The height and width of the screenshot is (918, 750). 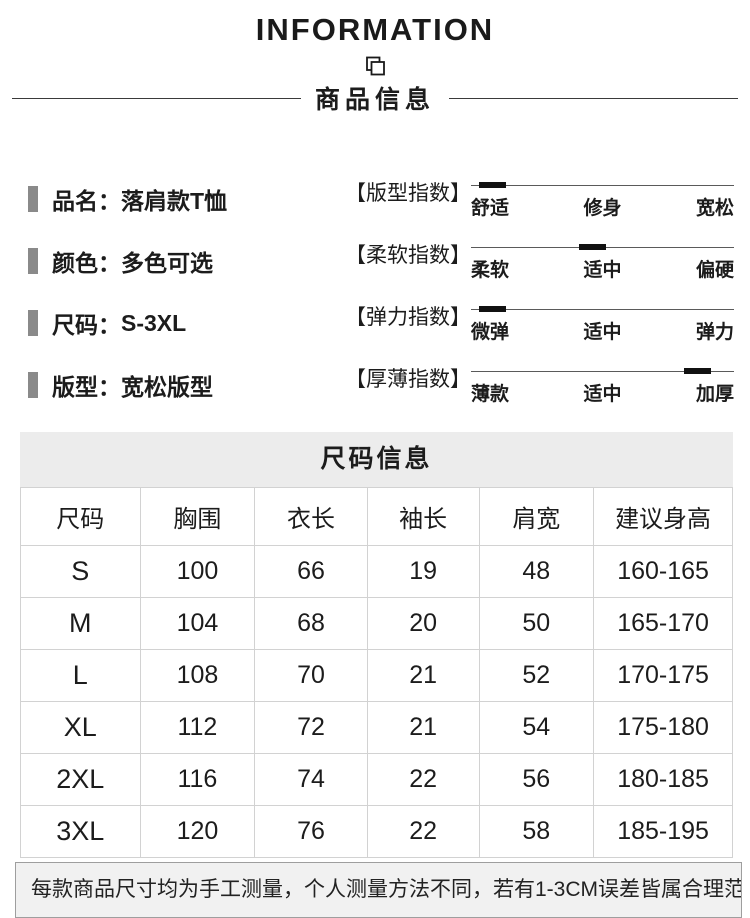 What do you see at coordinates (80, 779) in the screenshot?
I see `cell-size: 2XL` at bounding box center [80, 779].